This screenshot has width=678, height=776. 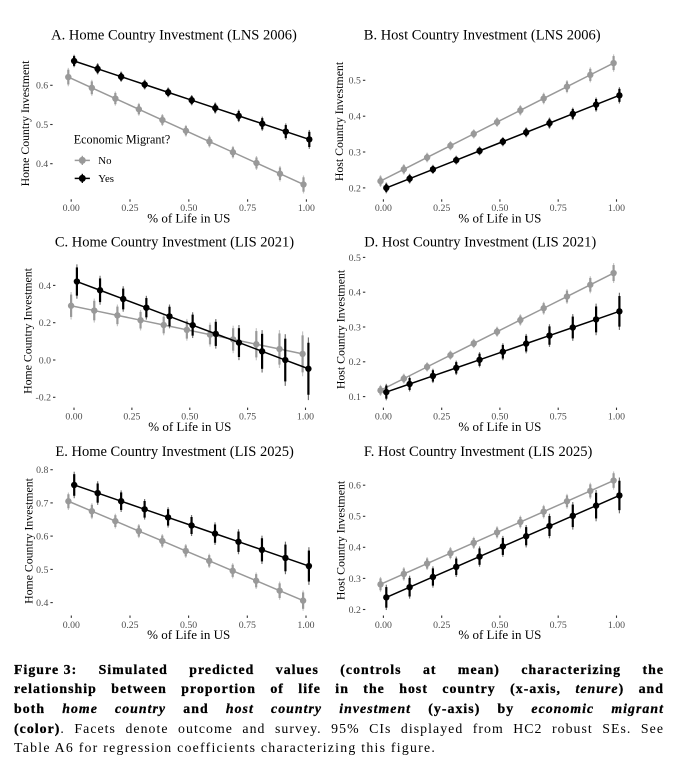 I want to click on svg-text:F. Host Country Investment (LI: F. Host Country Investment (LIS 2025), so click(x=478, y=452).